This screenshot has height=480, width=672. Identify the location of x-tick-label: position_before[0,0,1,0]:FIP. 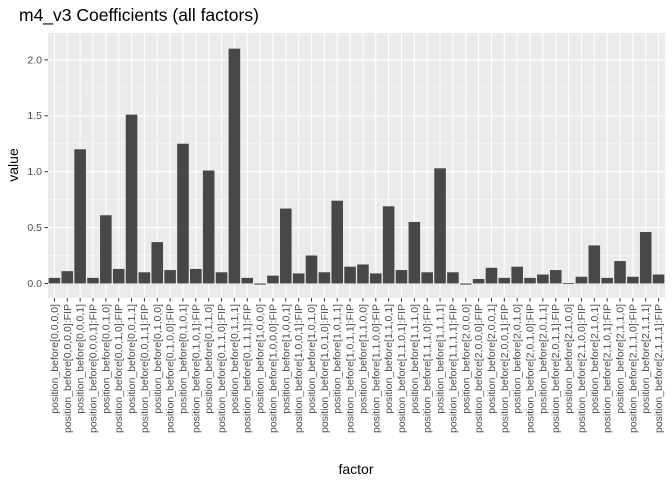
(119, 368).